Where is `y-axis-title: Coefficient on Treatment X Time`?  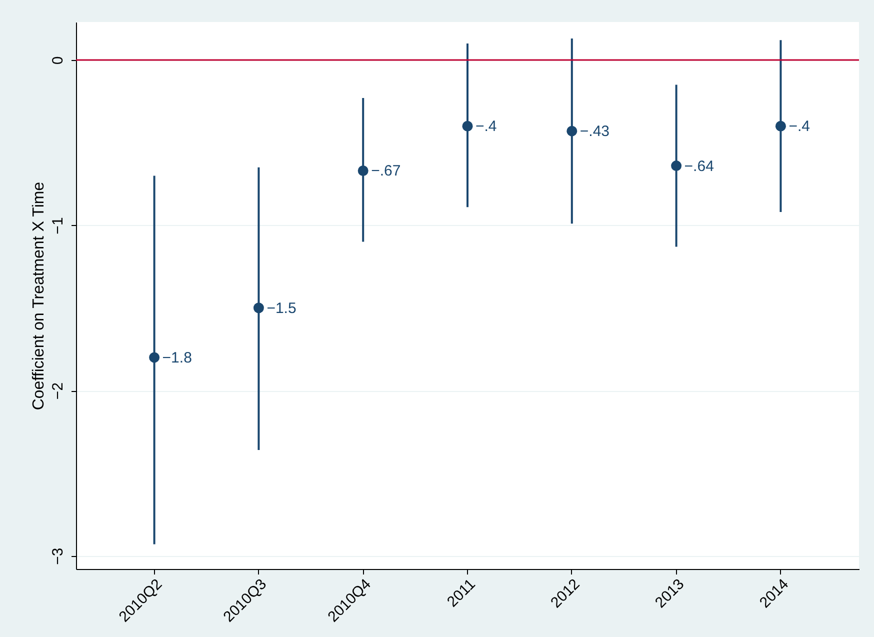
y-axis-title: Coefficient on Treatment X Time is located at coordinates (39, 296).